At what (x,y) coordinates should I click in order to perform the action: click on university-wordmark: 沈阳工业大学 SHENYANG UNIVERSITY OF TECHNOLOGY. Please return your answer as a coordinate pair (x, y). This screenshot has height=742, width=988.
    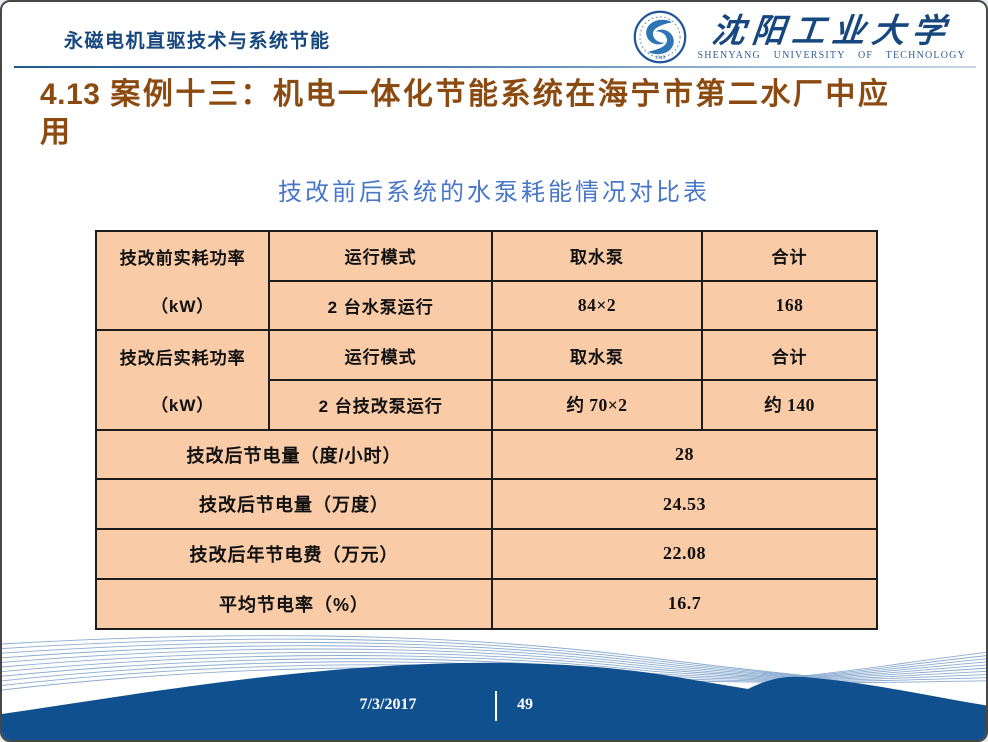
    Looking at the image, I should click on (831, 36).